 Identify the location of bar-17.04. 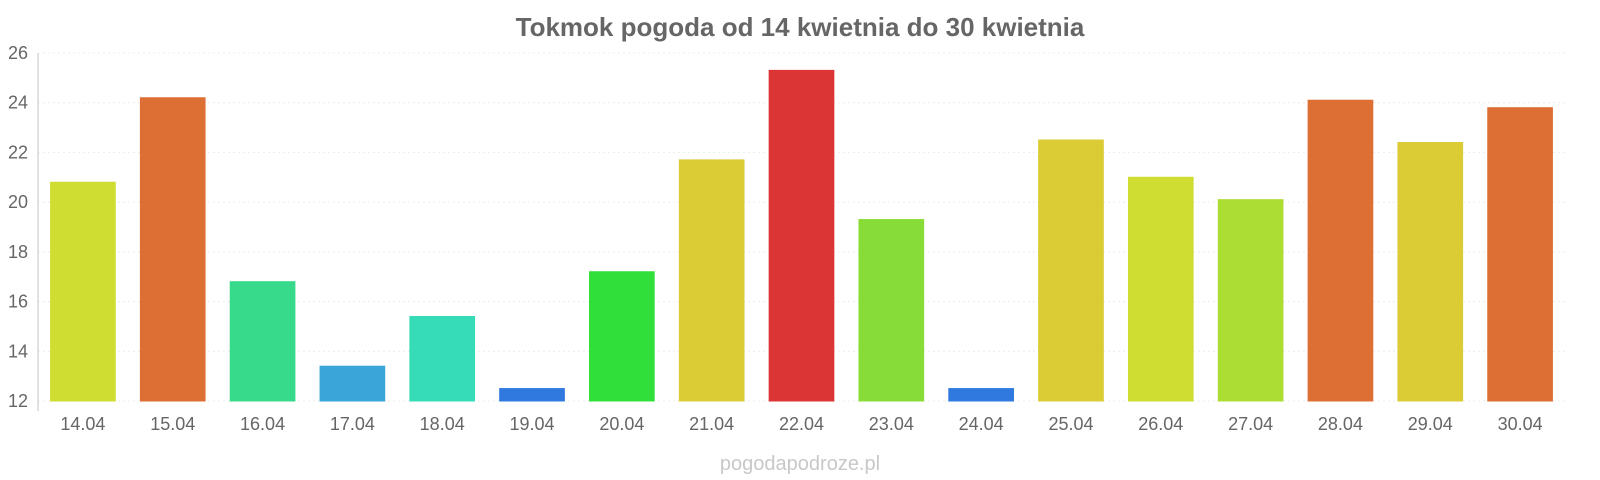
(352, 383).